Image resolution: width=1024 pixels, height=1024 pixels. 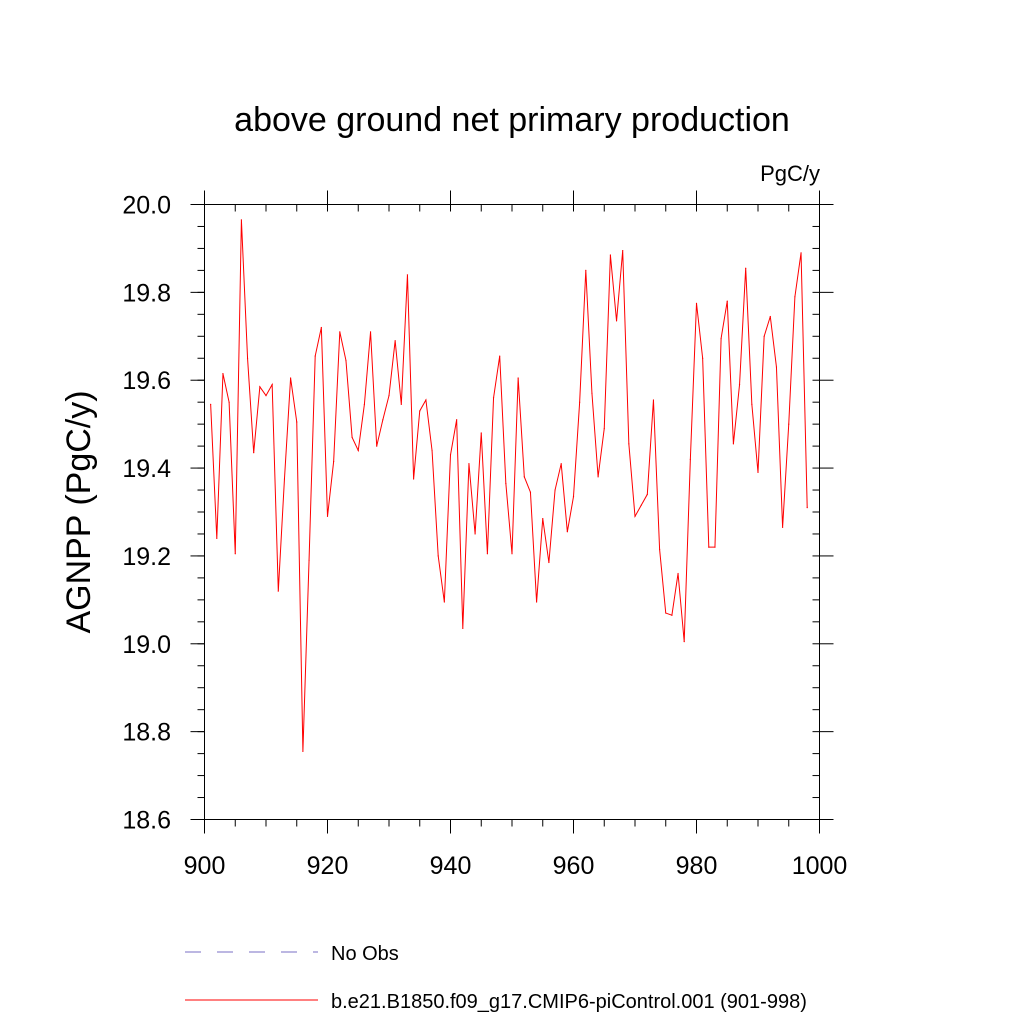 What do you see at coordinates (512, 120) in the screenshot?
I see `chart-title: above ground net primary production` at bounding box center [512, 120].